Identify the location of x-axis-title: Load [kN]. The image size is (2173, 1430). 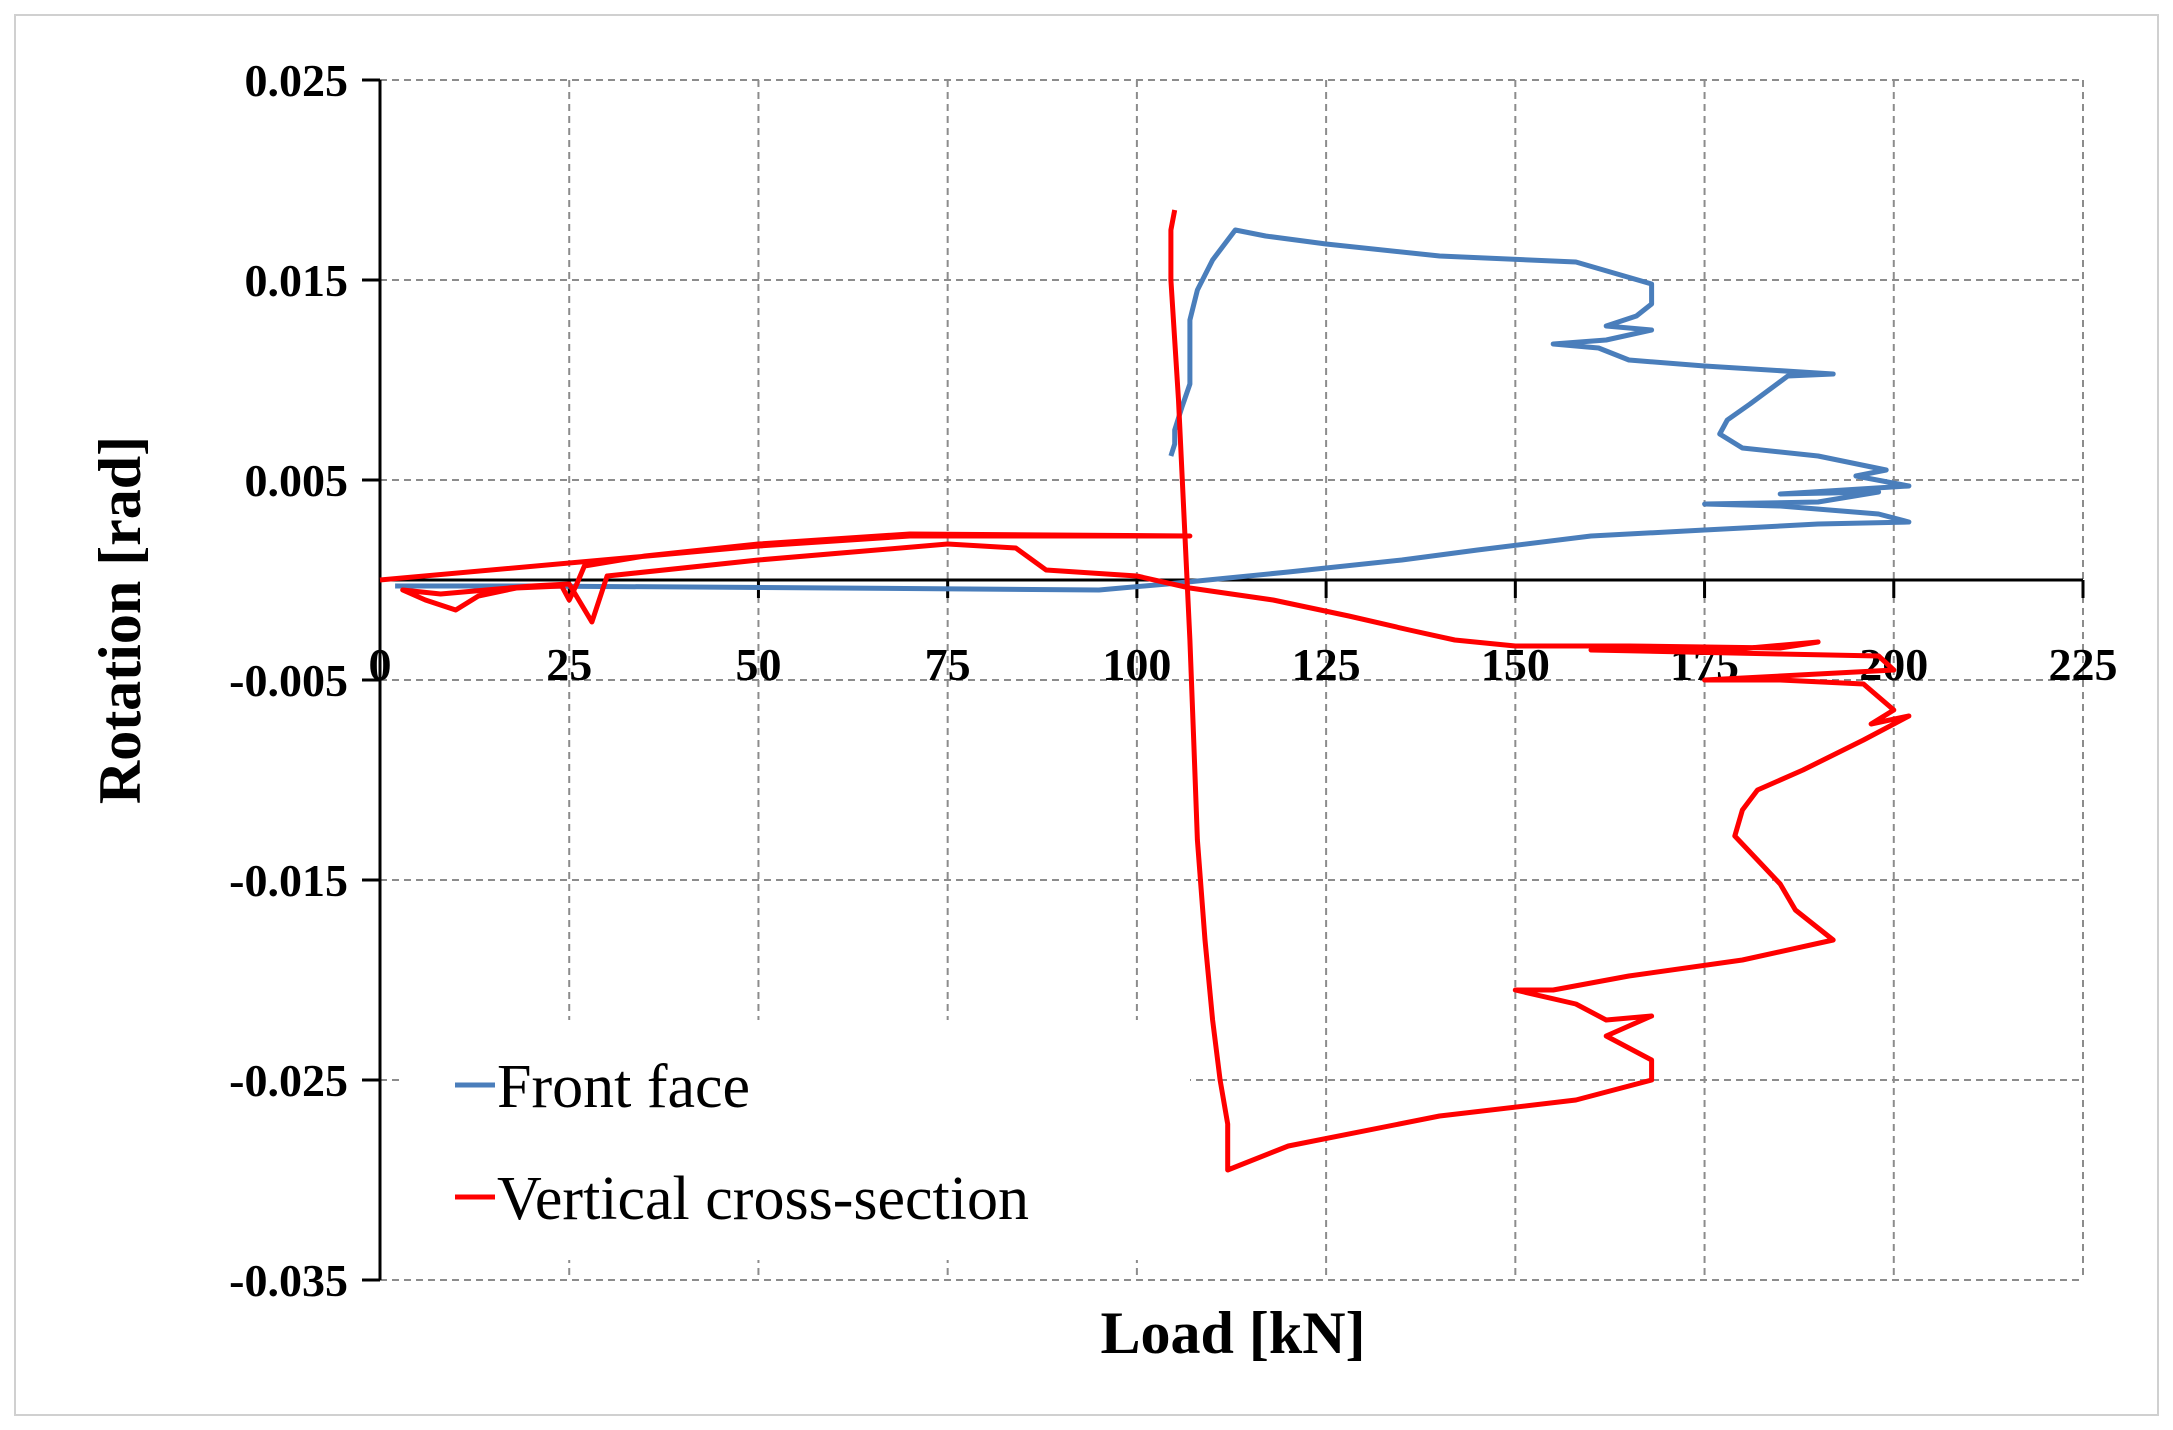
(1232, 1333).